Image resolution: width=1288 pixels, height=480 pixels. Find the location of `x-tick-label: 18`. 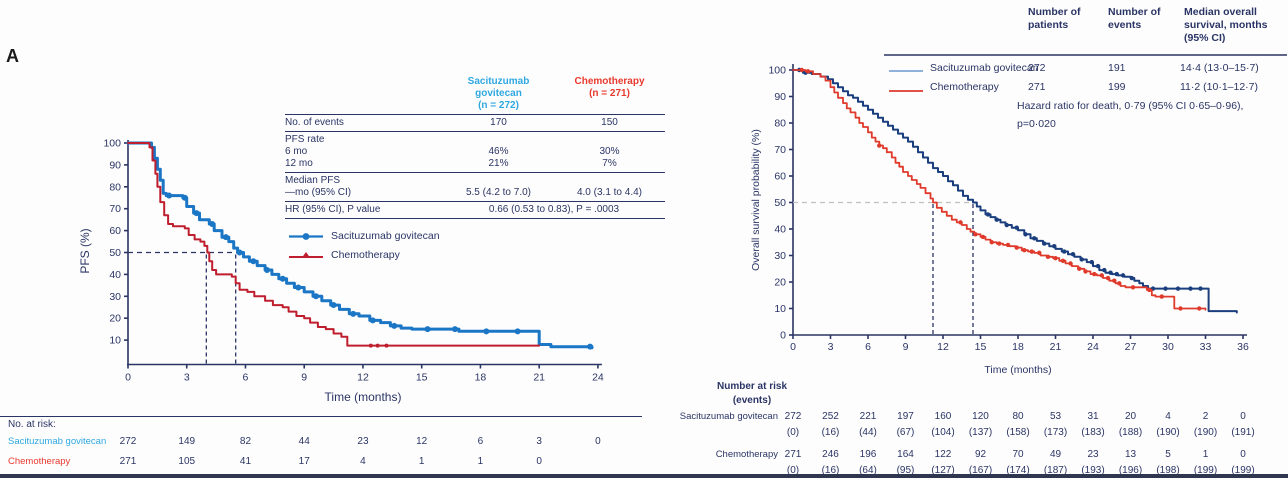

x-tick-label: 18 is located at coordinates (481, 378).